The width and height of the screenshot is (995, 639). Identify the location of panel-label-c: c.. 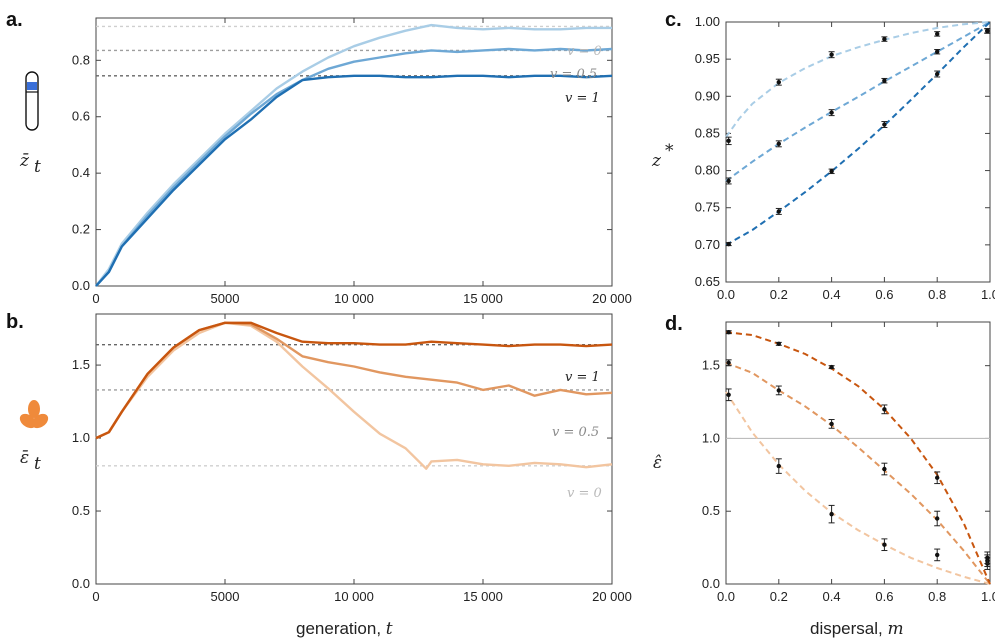
(673, 20).